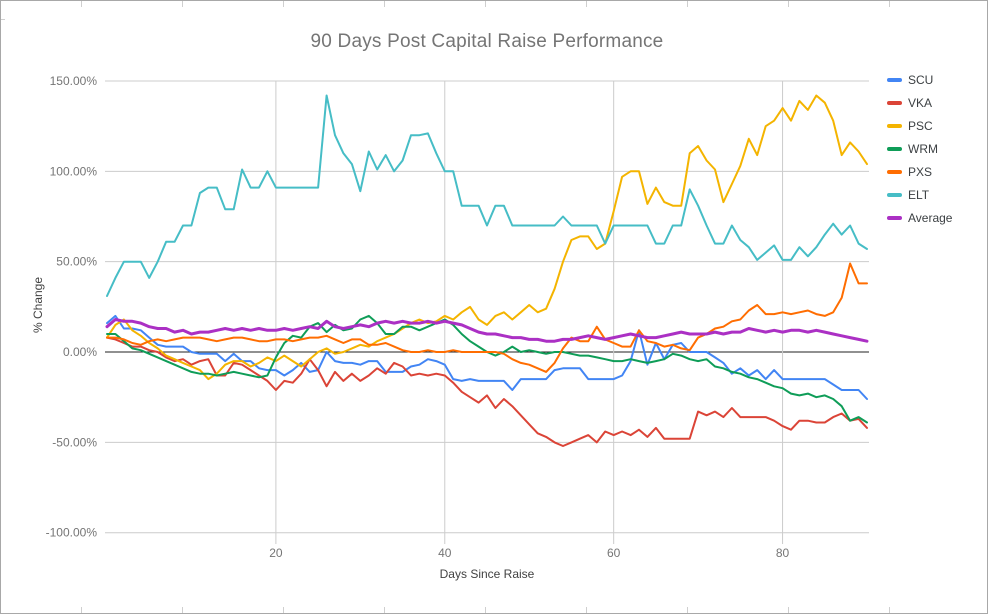 Image resolution: width=988 pixels, height=614 pixels. I want to click on y-tick-label: -50.00%, so click(74, 442).